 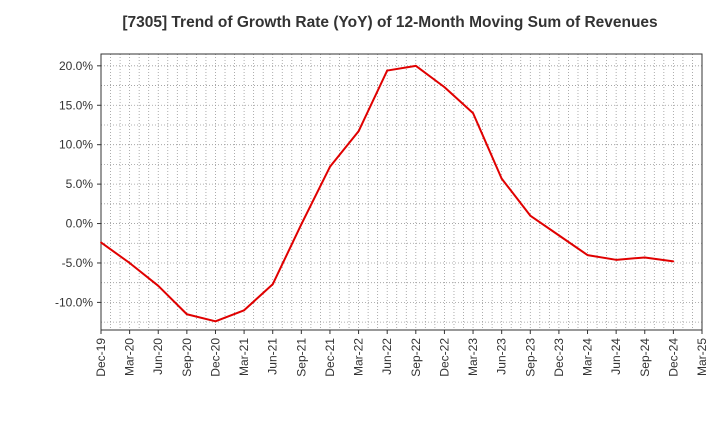 I want to click on x-tick-label: Jun-20, so click(x=158, y=356).